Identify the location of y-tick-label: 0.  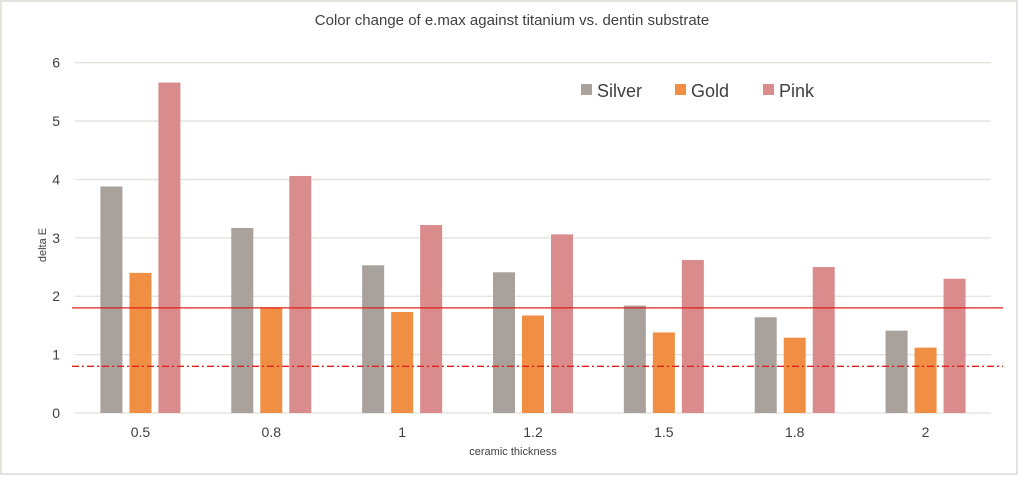
(56, 413).